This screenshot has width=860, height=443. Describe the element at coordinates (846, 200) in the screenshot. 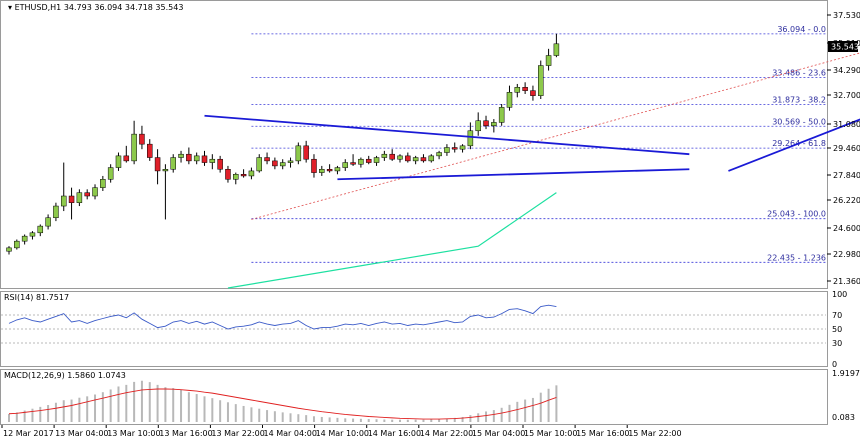

I see `price-tick-label: 26.220` at that location.